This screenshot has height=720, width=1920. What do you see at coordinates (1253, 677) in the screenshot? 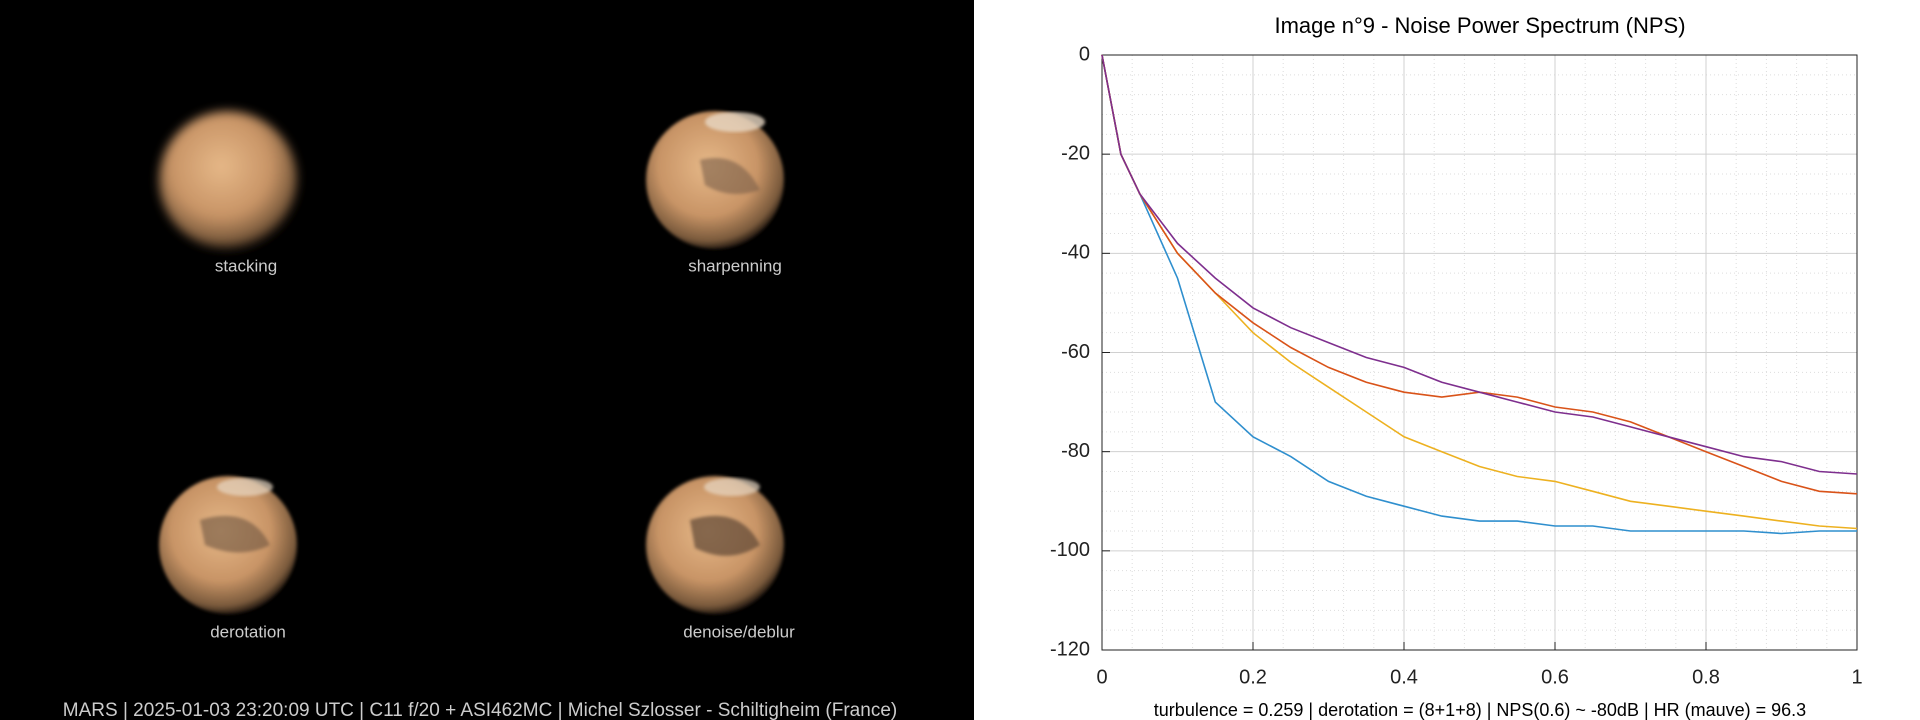
I see `x-tick-label: 0.2` at bounding box center [1253, 677].